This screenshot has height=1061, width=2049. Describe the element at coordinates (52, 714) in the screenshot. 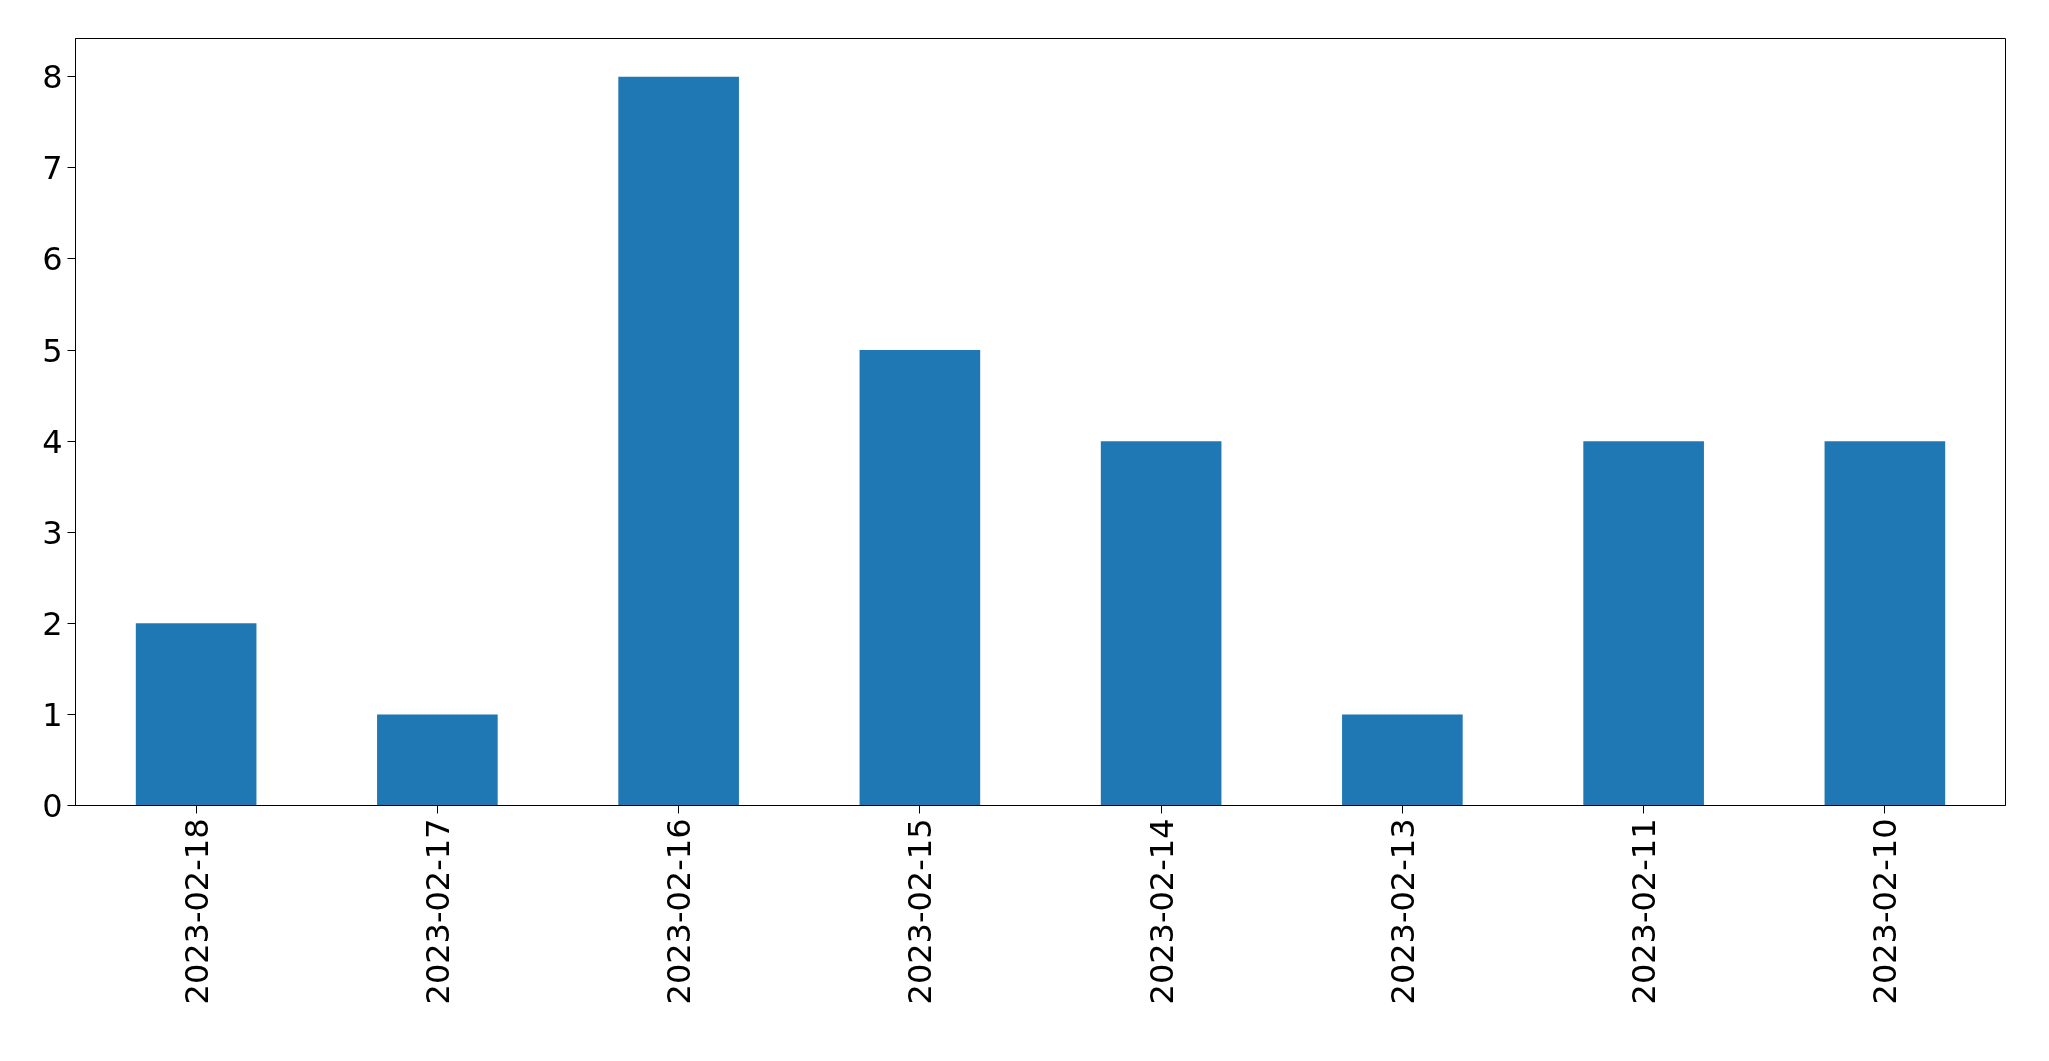

I see `y-tick-label: 1` at that location.